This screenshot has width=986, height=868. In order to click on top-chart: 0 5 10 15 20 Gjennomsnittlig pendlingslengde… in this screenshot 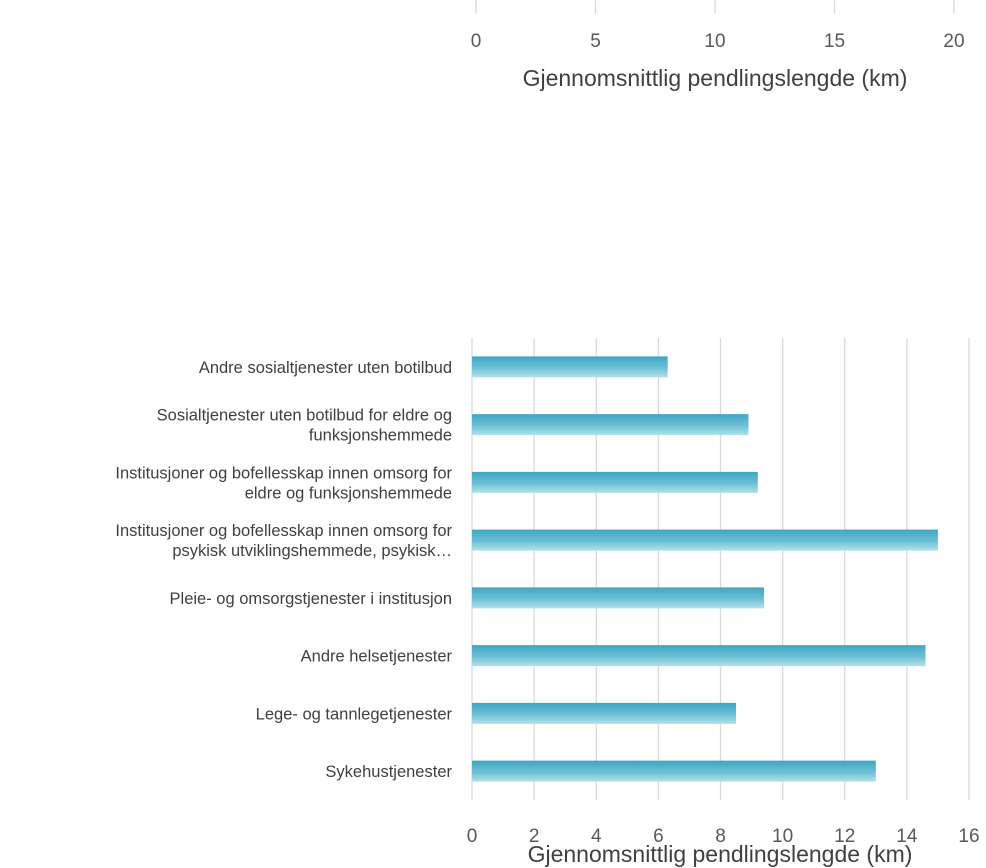, I will do `click(718, 45)`.